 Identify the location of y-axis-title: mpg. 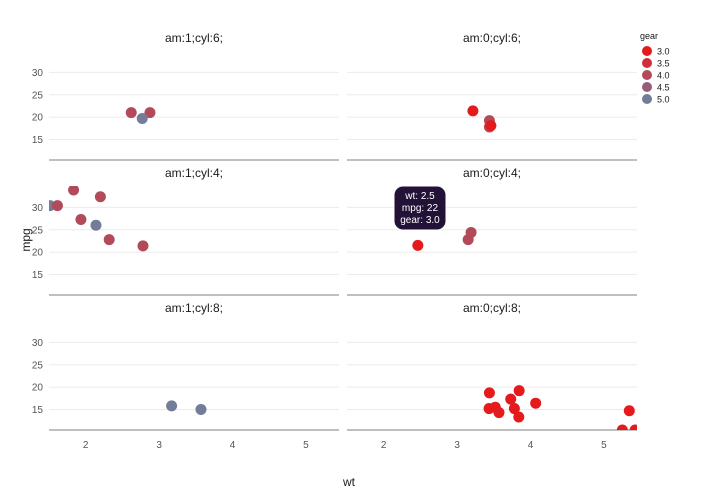
(26, 239).